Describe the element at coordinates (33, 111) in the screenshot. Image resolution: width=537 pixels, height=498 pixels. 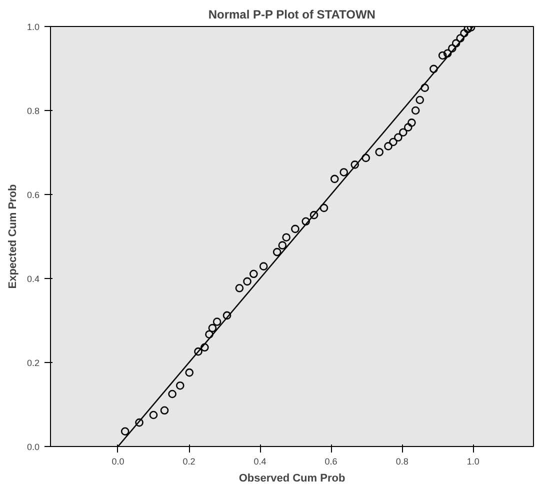
I see `y-tick-label: 0.8` at that location.